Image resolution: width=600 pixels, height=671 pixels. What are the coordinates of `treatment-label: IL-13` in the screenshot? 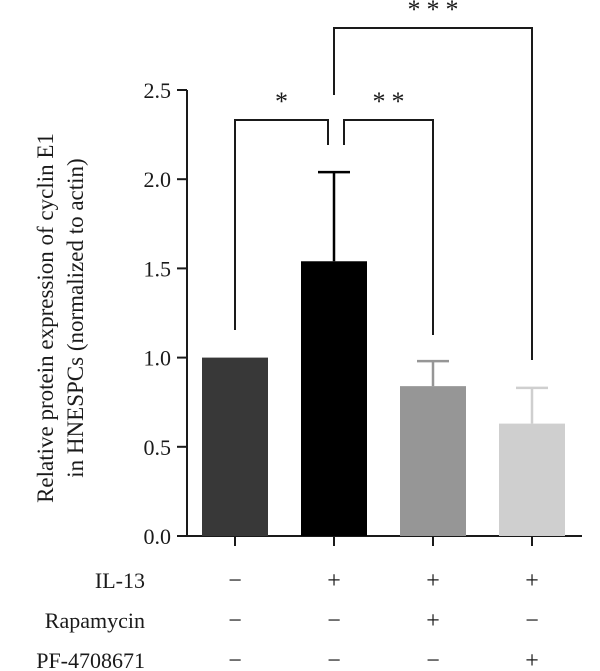 It's located at (120, 580).